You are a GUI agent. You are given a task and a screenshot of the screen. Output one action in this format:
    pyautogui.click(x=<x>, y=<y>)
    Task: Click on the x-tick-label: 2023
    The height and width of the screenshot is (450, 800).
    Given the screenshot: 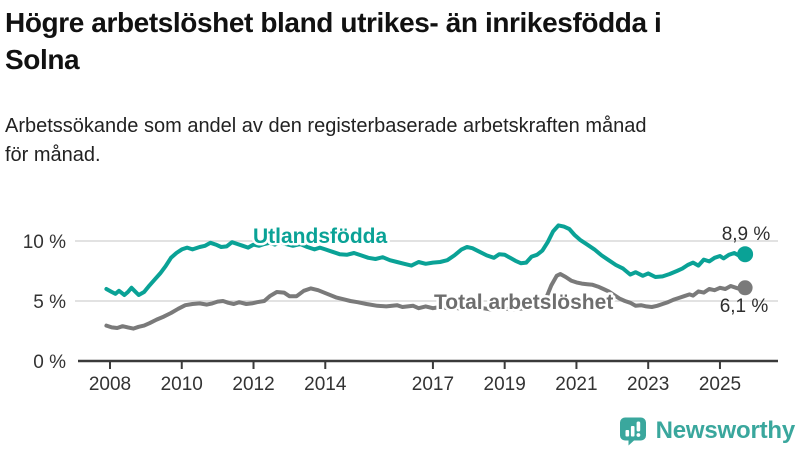 What is the action you would take?
    pyautogui.click(x=648, y=384)
    